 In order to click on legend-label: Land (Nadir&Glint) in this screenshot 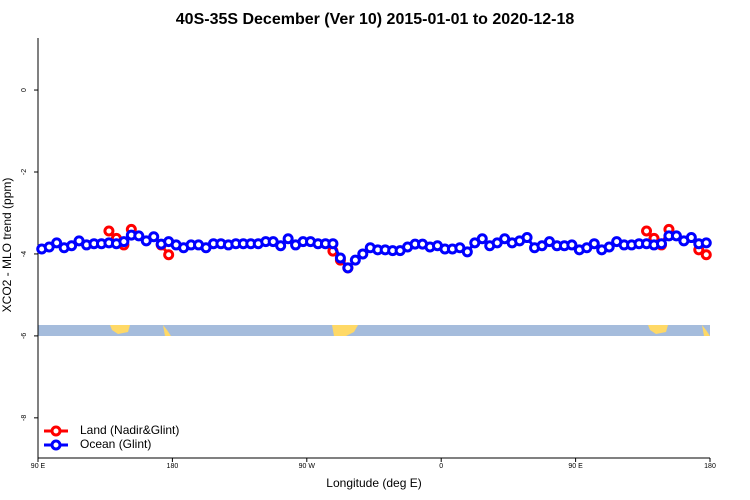, I will do `click(129, 430)`.